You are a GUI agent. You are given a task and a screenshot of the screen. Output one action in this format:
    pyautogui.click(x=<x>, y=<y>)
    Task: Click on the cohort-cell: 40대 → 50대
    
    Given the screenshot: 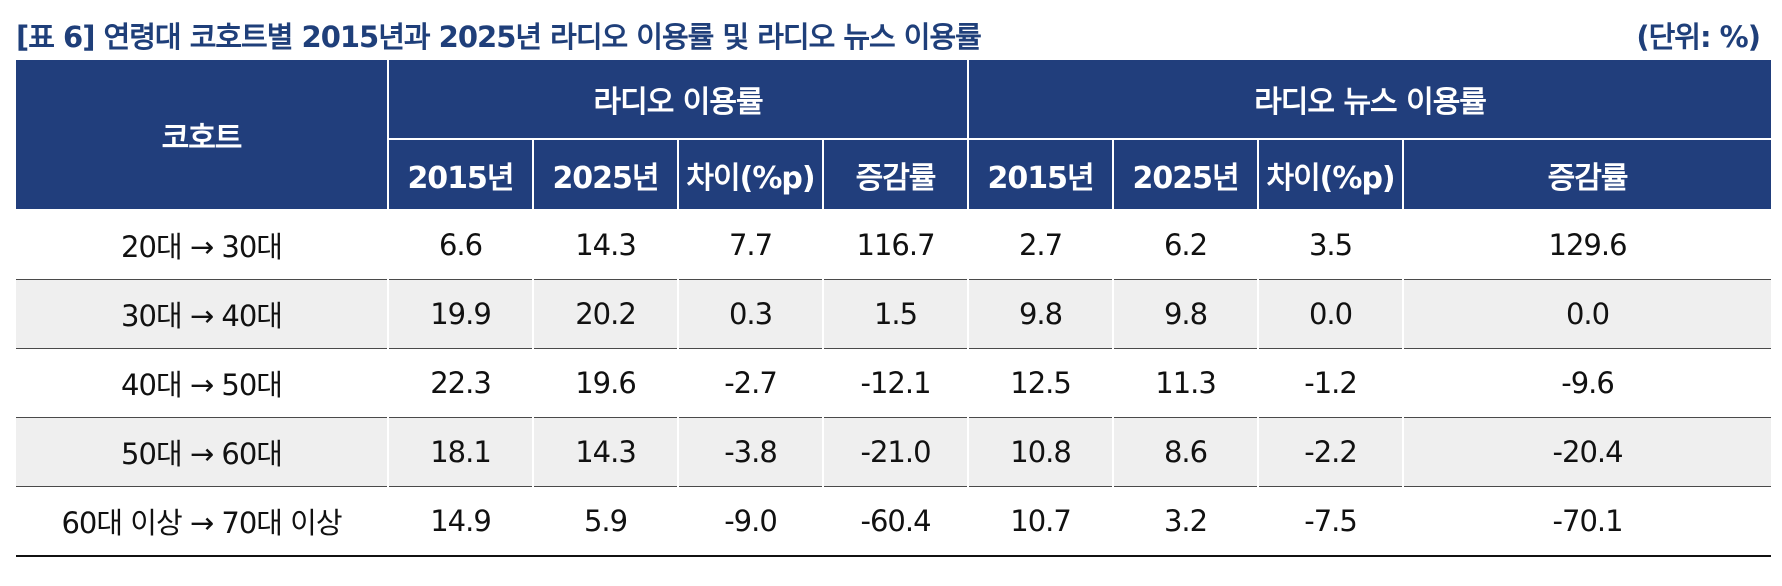 What is the action you would take?
    pyautogui.click(x=202, y=383)
    